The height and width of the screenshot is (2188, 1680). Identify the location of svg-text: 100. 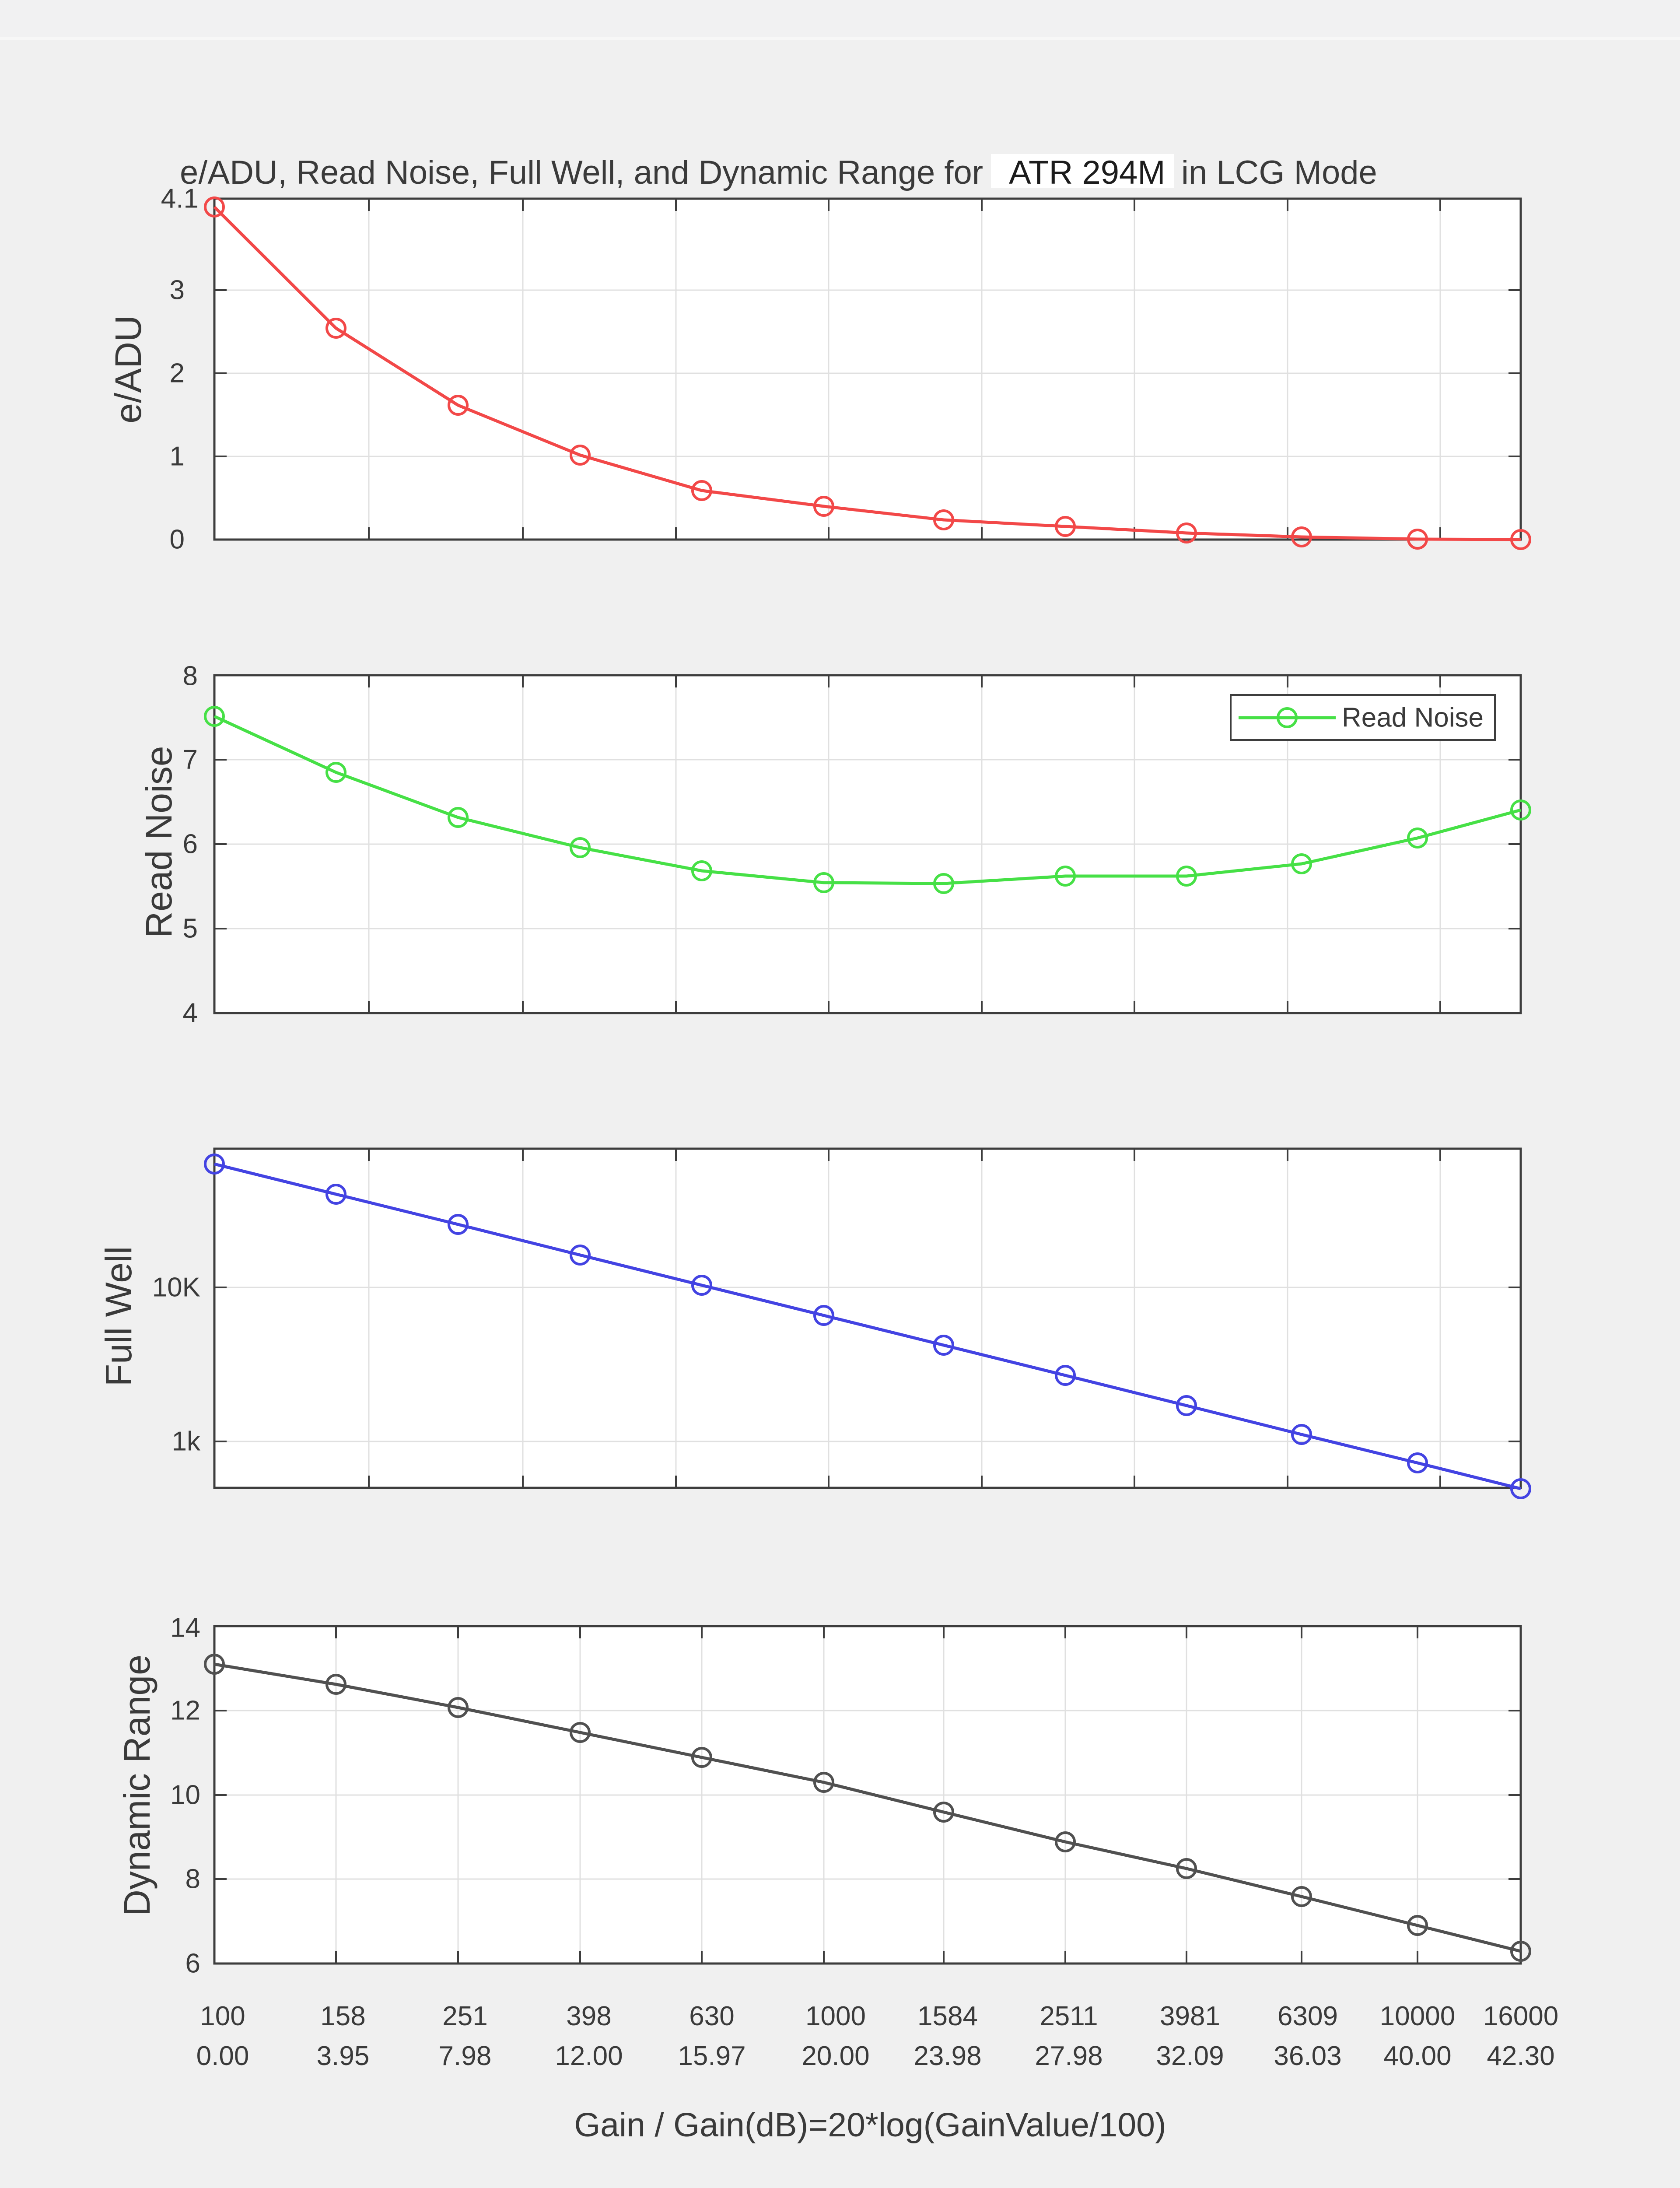
(222, 2016).